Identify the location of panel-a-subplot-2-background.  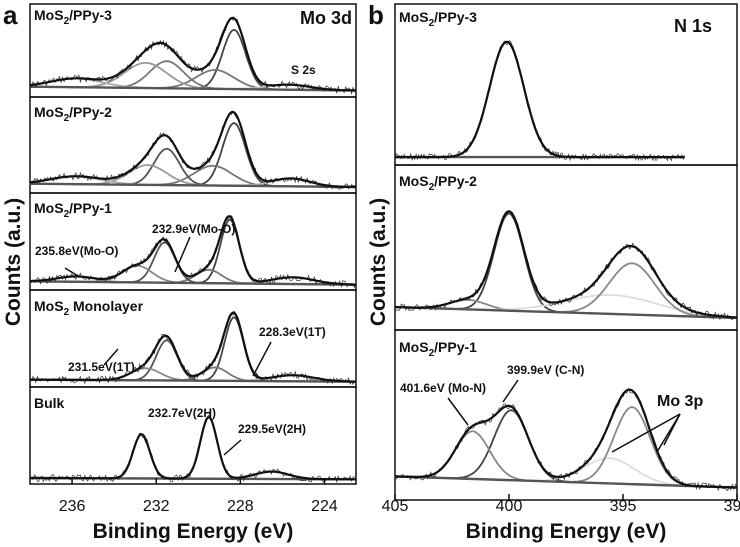
(193, 283).